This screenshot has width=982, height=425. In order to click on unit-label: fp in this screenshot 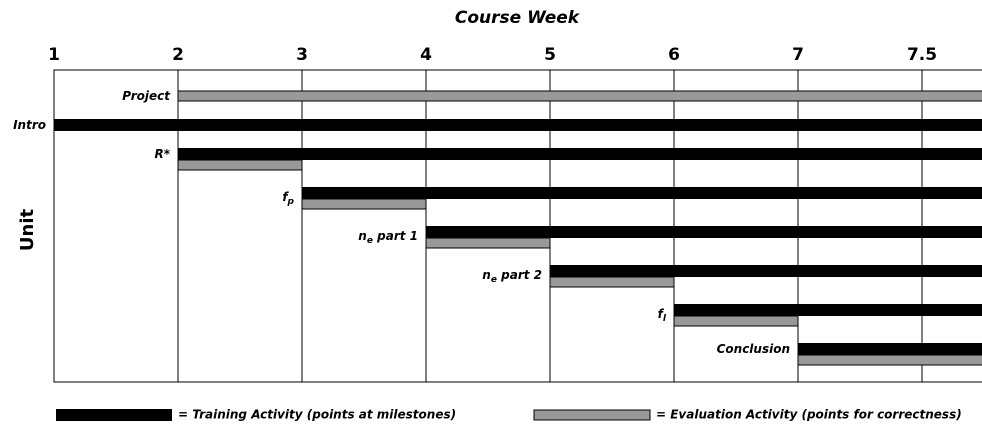, I will do `click(288, 198)`.